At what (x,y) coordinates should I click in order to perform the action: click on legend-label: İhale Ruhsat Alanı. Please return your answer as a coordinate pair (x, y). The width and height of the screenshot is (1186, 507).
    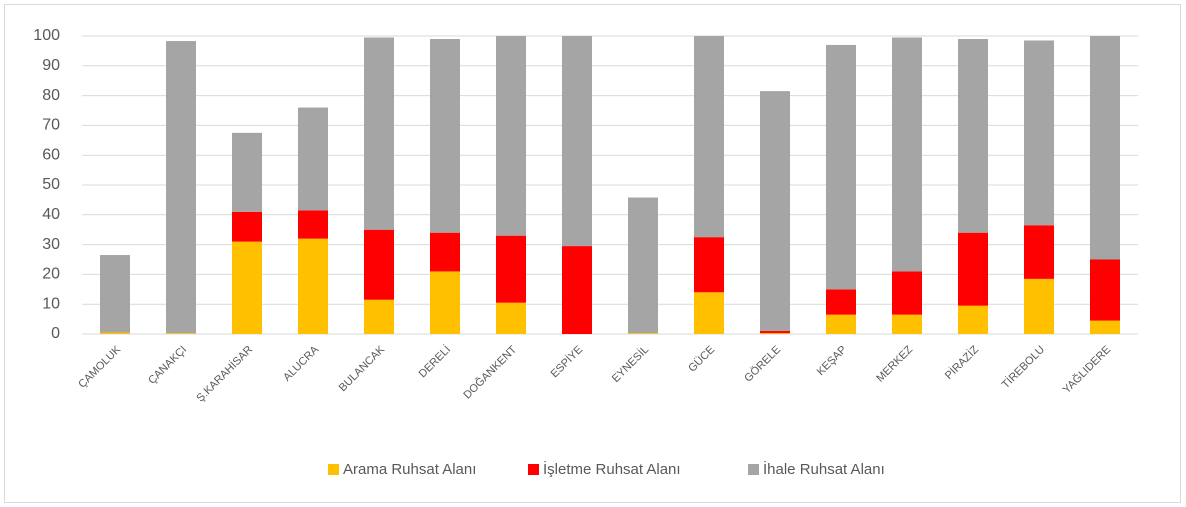
    Looking at the image, I should click on (824, 469).